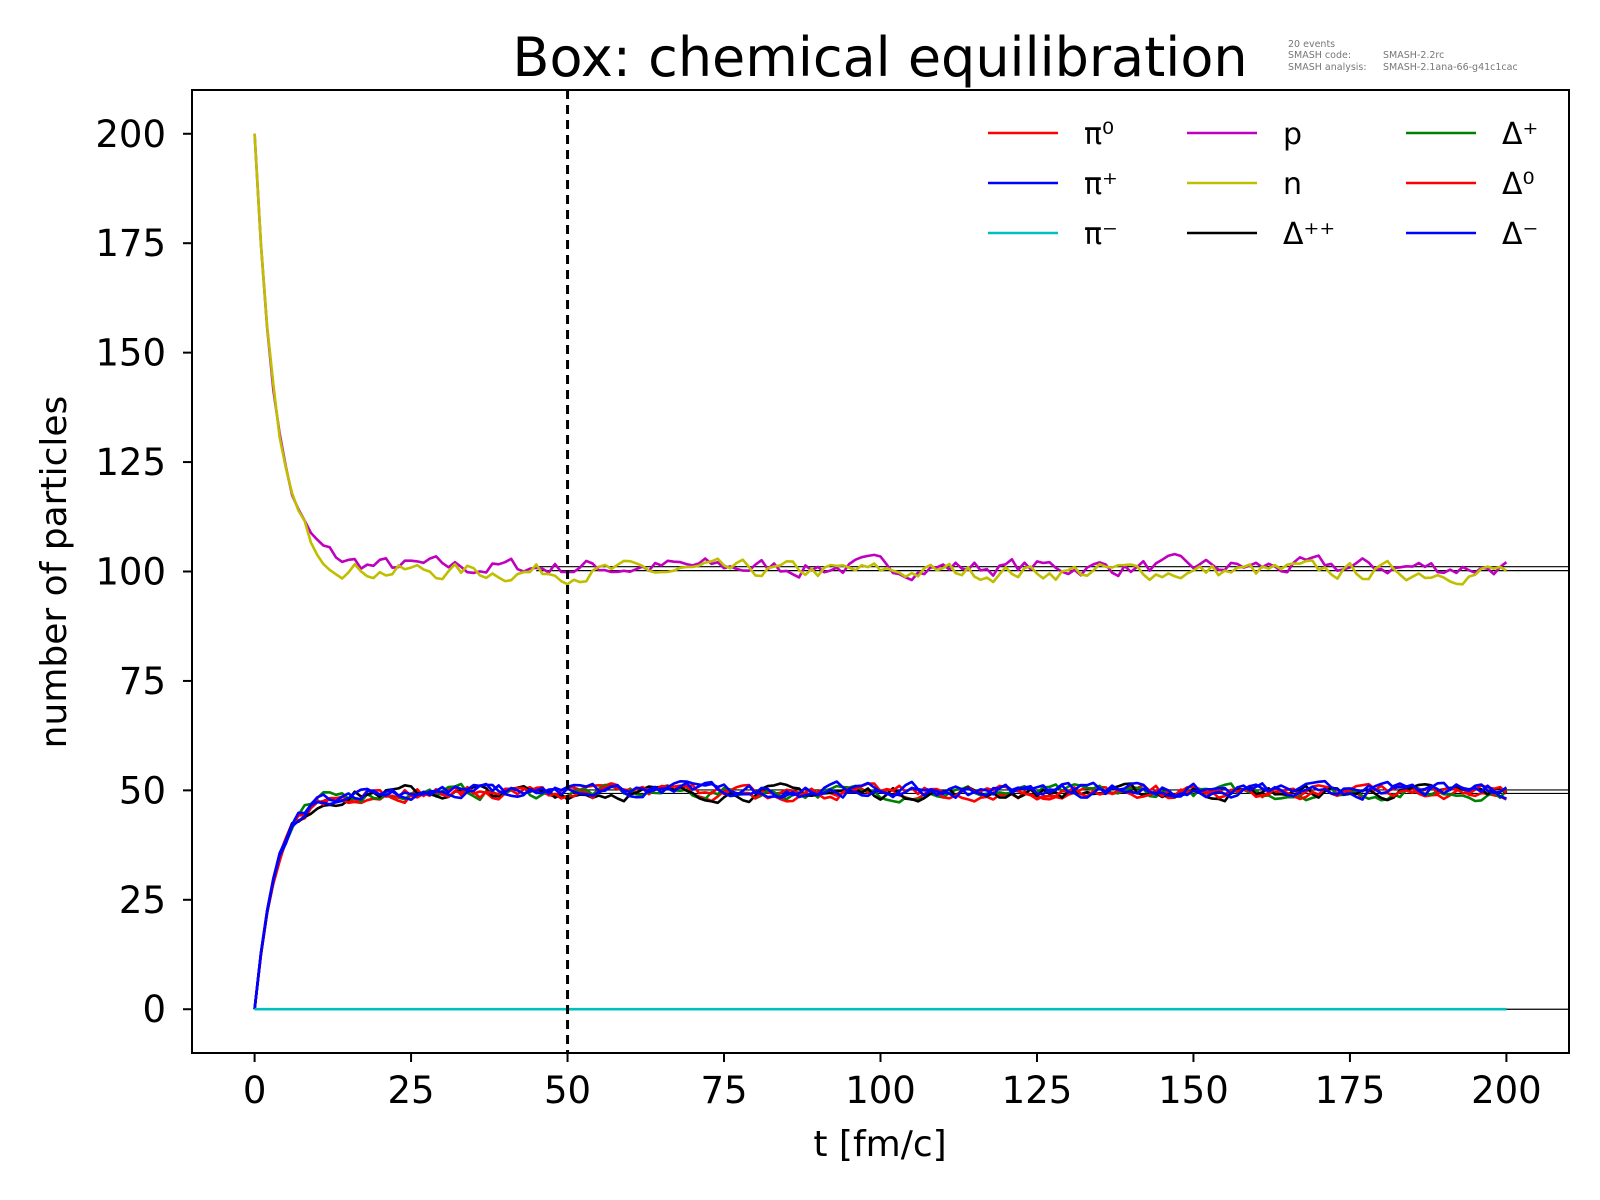 This screenshot has width=1600, height=1200. Describe the element at coordinates (1450, 67) in the screenshot. I see `annotation-analysis-value: SMASH-2.1ana-66-g41c1cac` at that location.